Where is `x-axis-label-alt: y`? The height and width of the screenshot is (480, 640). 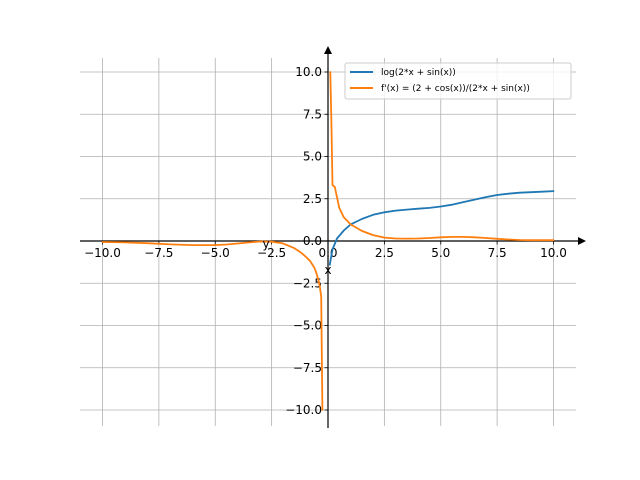 x-axis-label-alt: y is located at coordinates (265, 244).